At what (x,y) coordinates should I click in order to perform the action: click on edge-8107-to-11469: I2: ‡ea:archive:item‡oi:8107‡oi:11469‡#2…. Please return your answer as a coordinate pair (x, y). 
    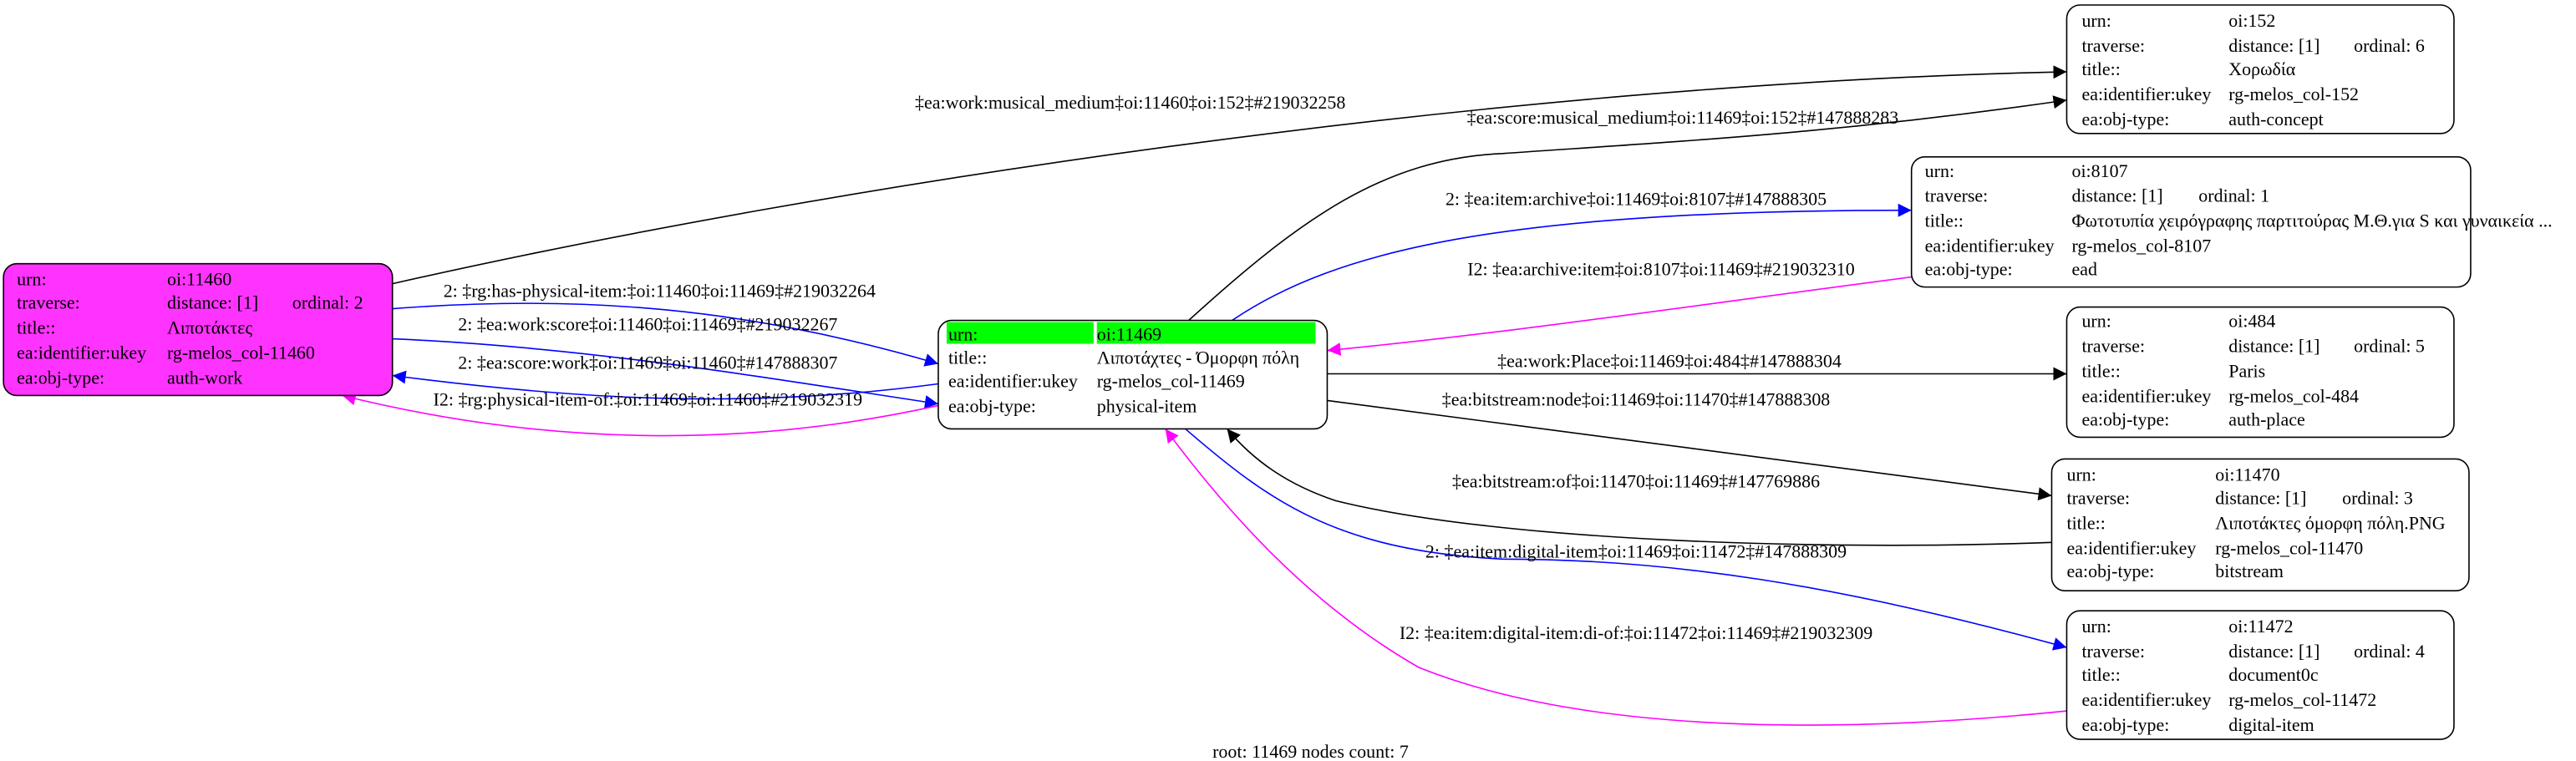
    Looking at the image, I should click on (1619, 307).